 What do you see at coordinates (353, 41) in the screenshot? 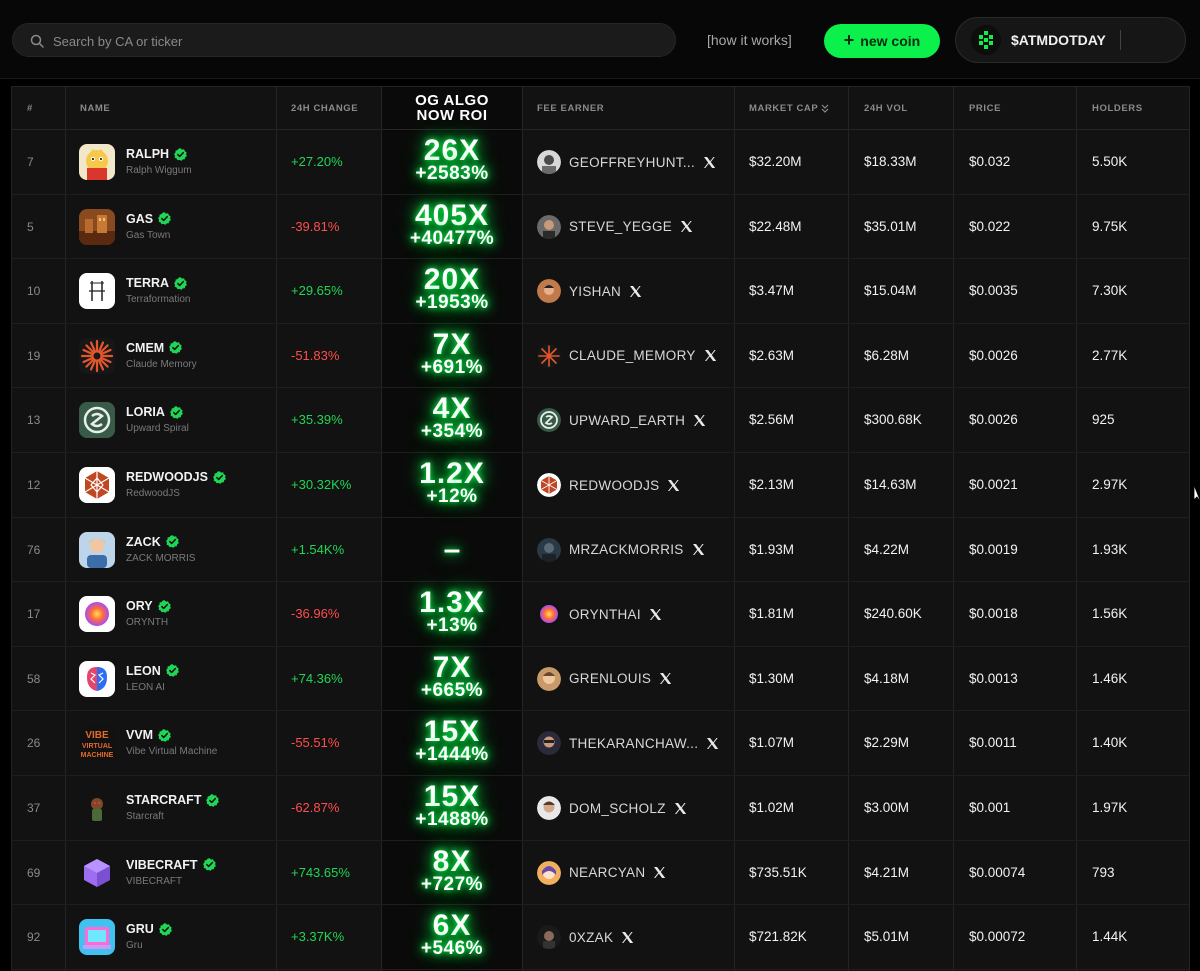
I see `search-input` at bounding box center [353, 41].